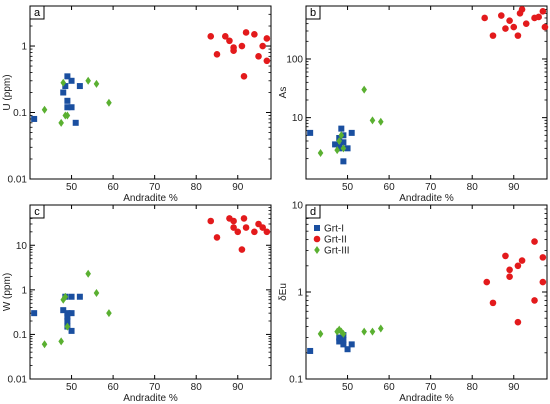  I want to click on legend-label: Grt-II, so click(335, 240).